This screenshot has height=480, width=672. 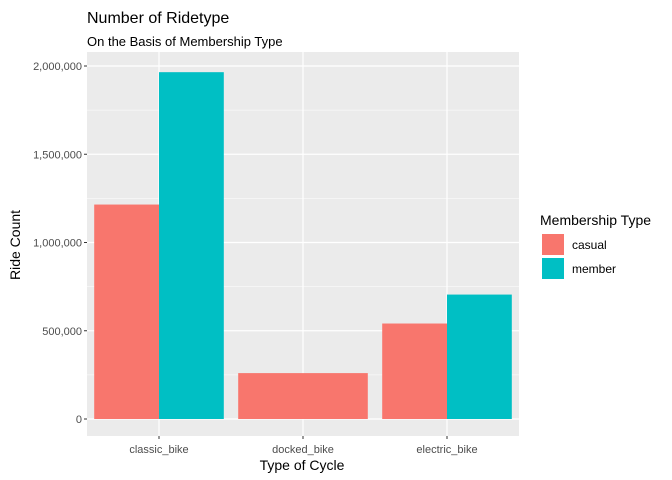 What do you see at coordinates (79, 420) in the screenshot?
I see `y-tick-label: 0` at bounding box center [79, 420].